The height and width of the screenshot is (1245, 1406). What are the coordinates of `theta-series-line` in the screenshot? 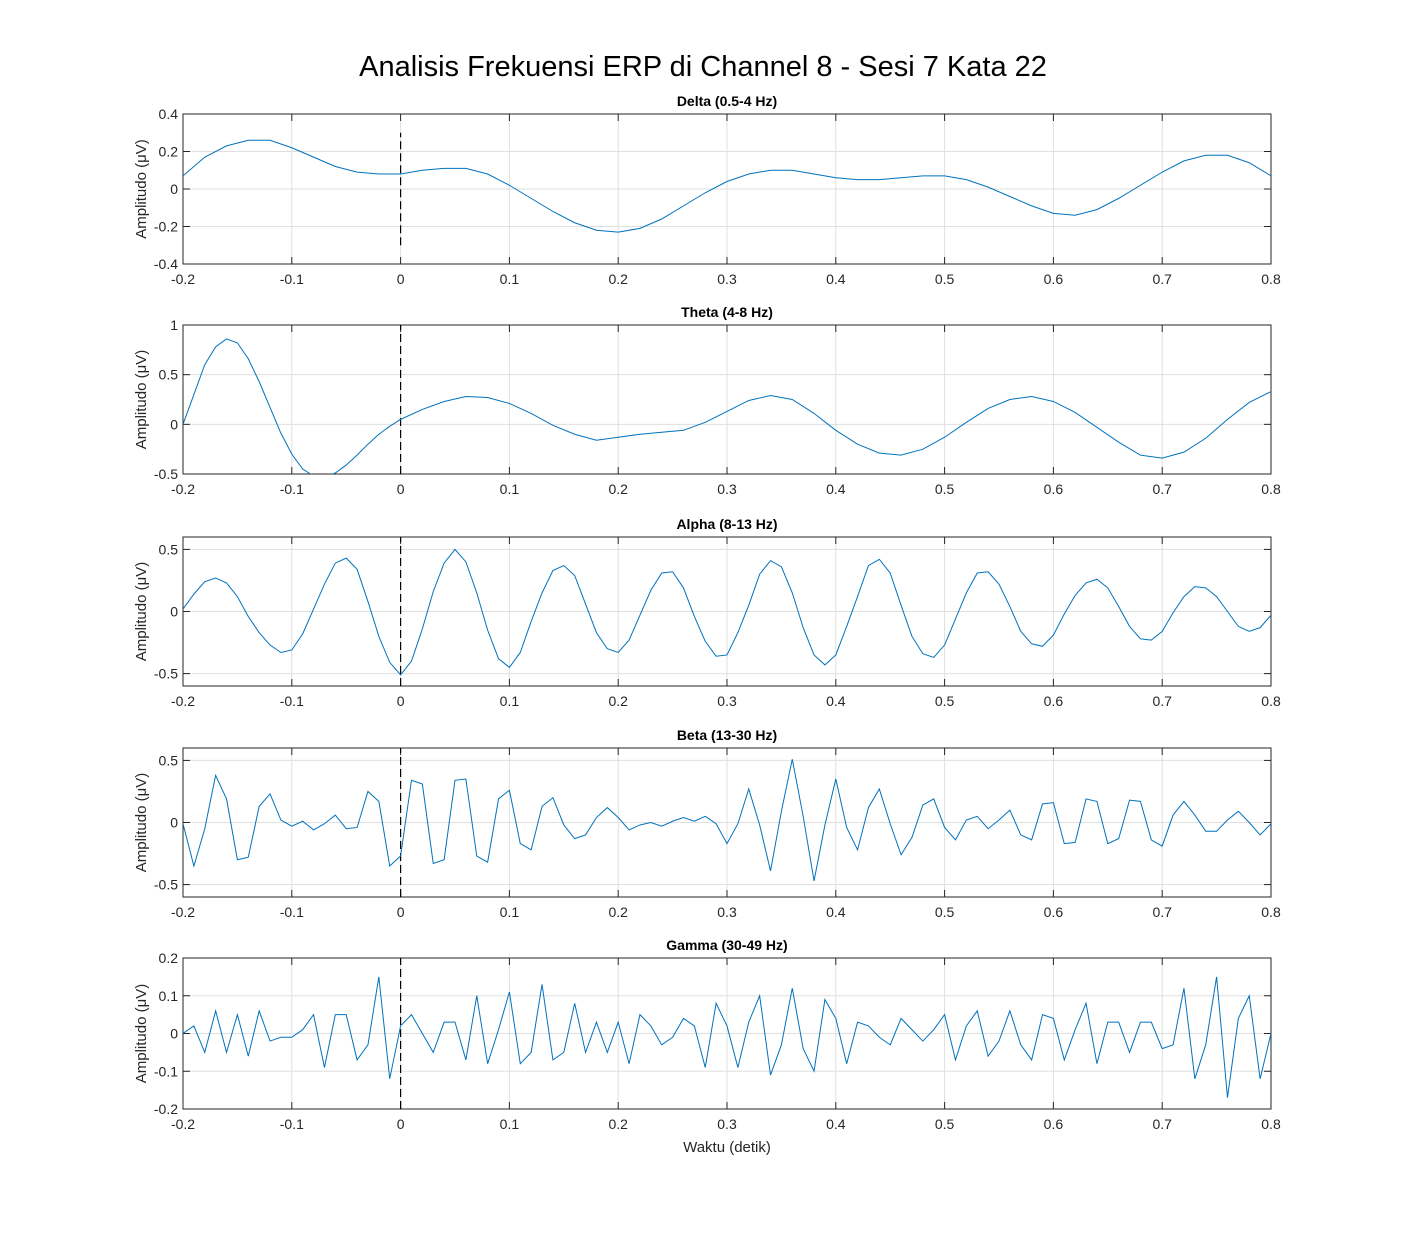 It's located at (727, 406).